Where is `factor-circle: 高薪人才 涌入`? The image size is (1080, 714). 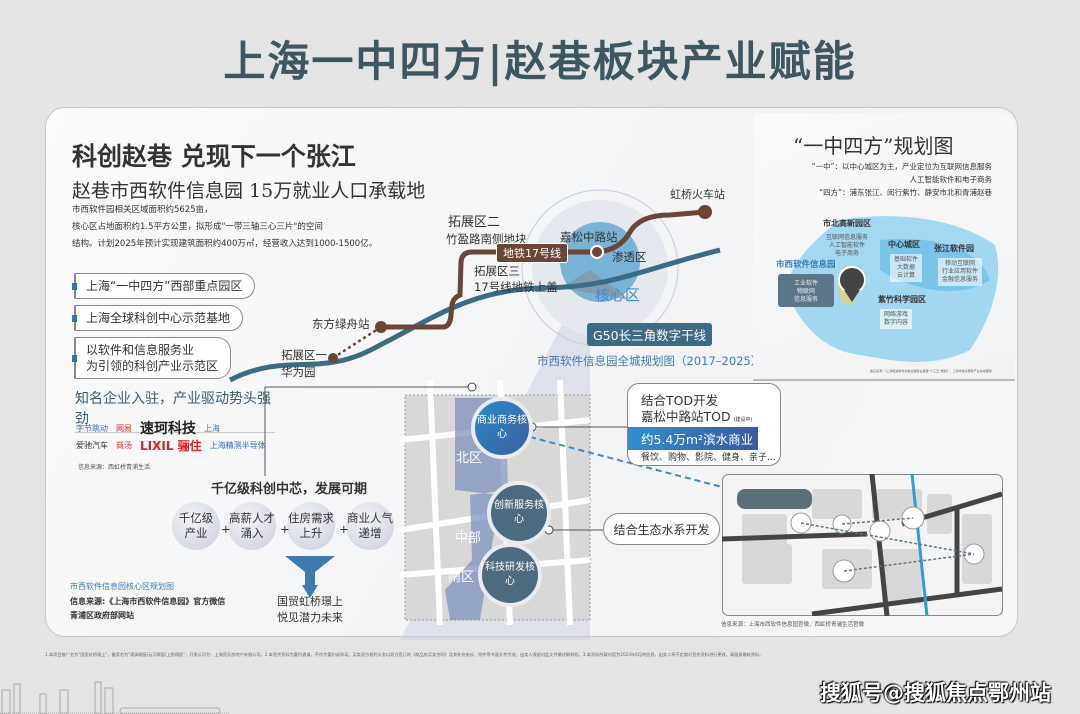 factor-circle: 高薪人才 涌入 is located at coordinates (252, 526).